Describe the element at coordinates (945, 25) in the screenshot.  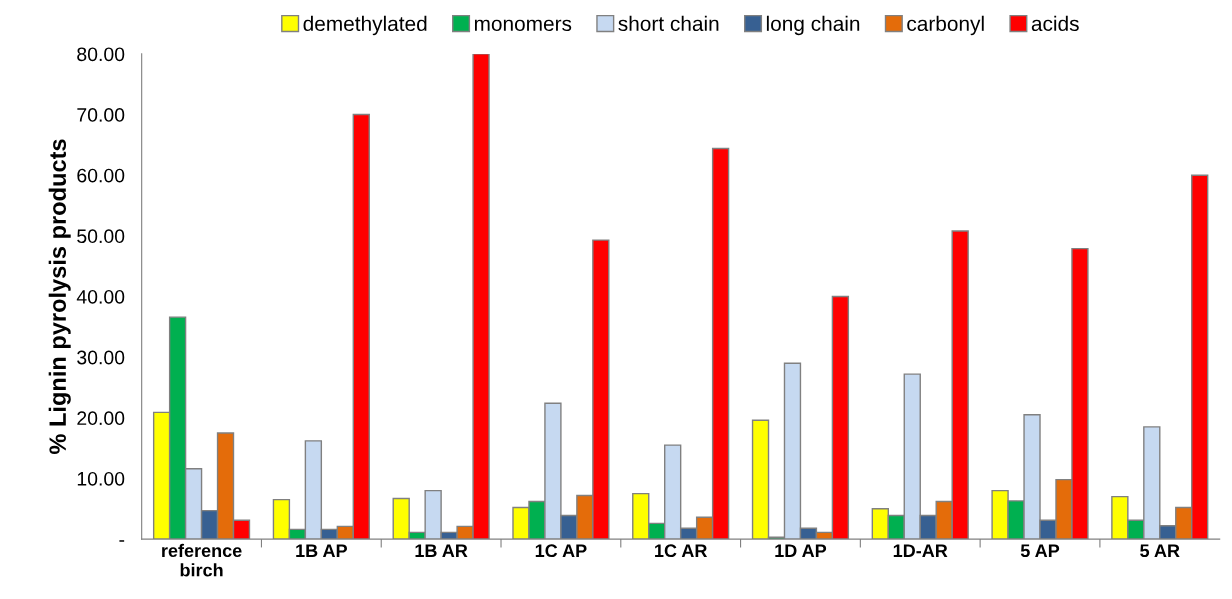
I see `legend-label: carbonyl` at that location.